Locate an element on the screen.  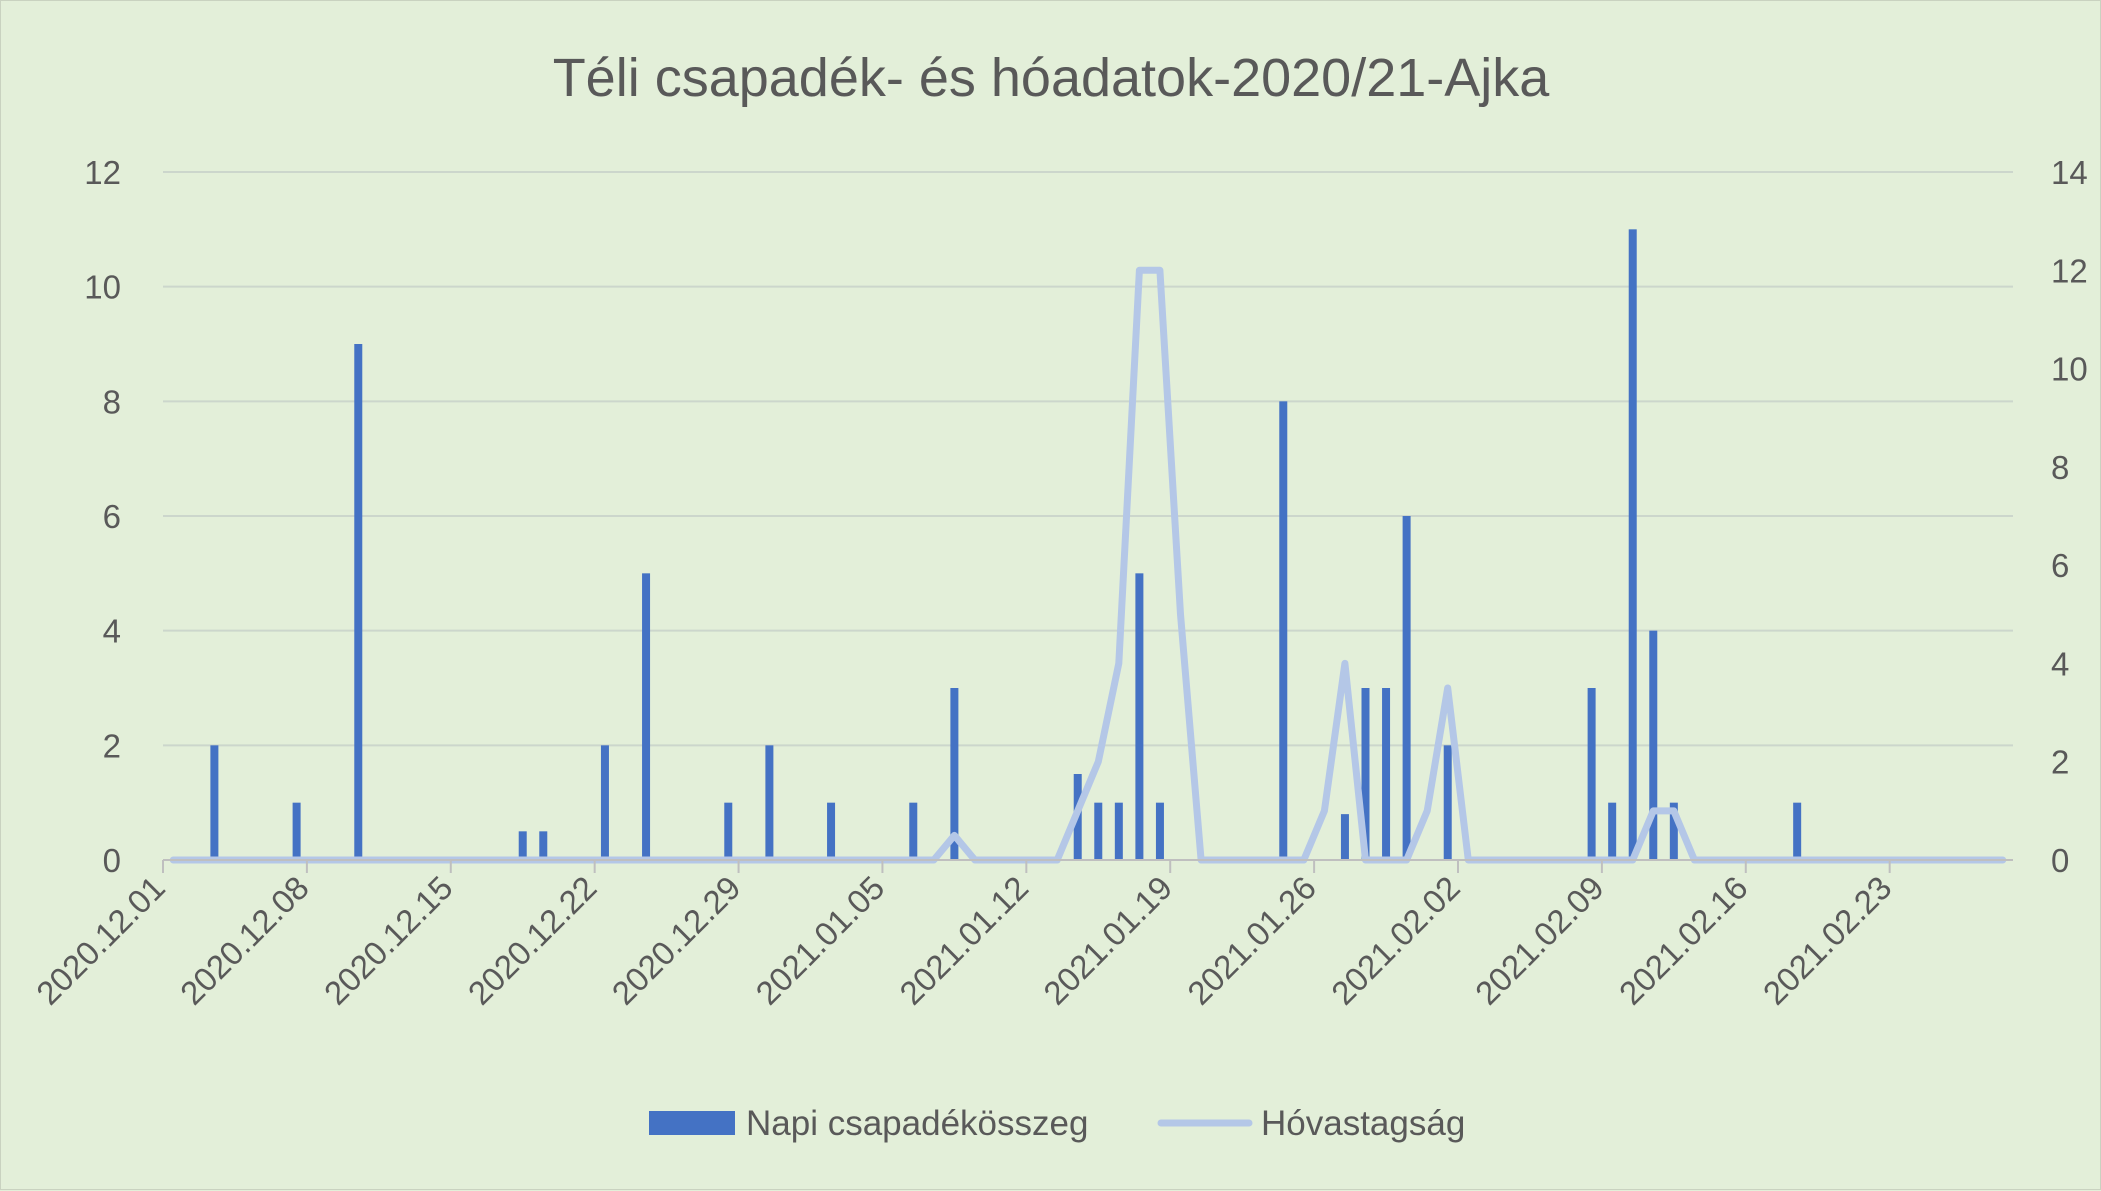
y-right-tick-label: 14 is located at coordinates (2069, 172).